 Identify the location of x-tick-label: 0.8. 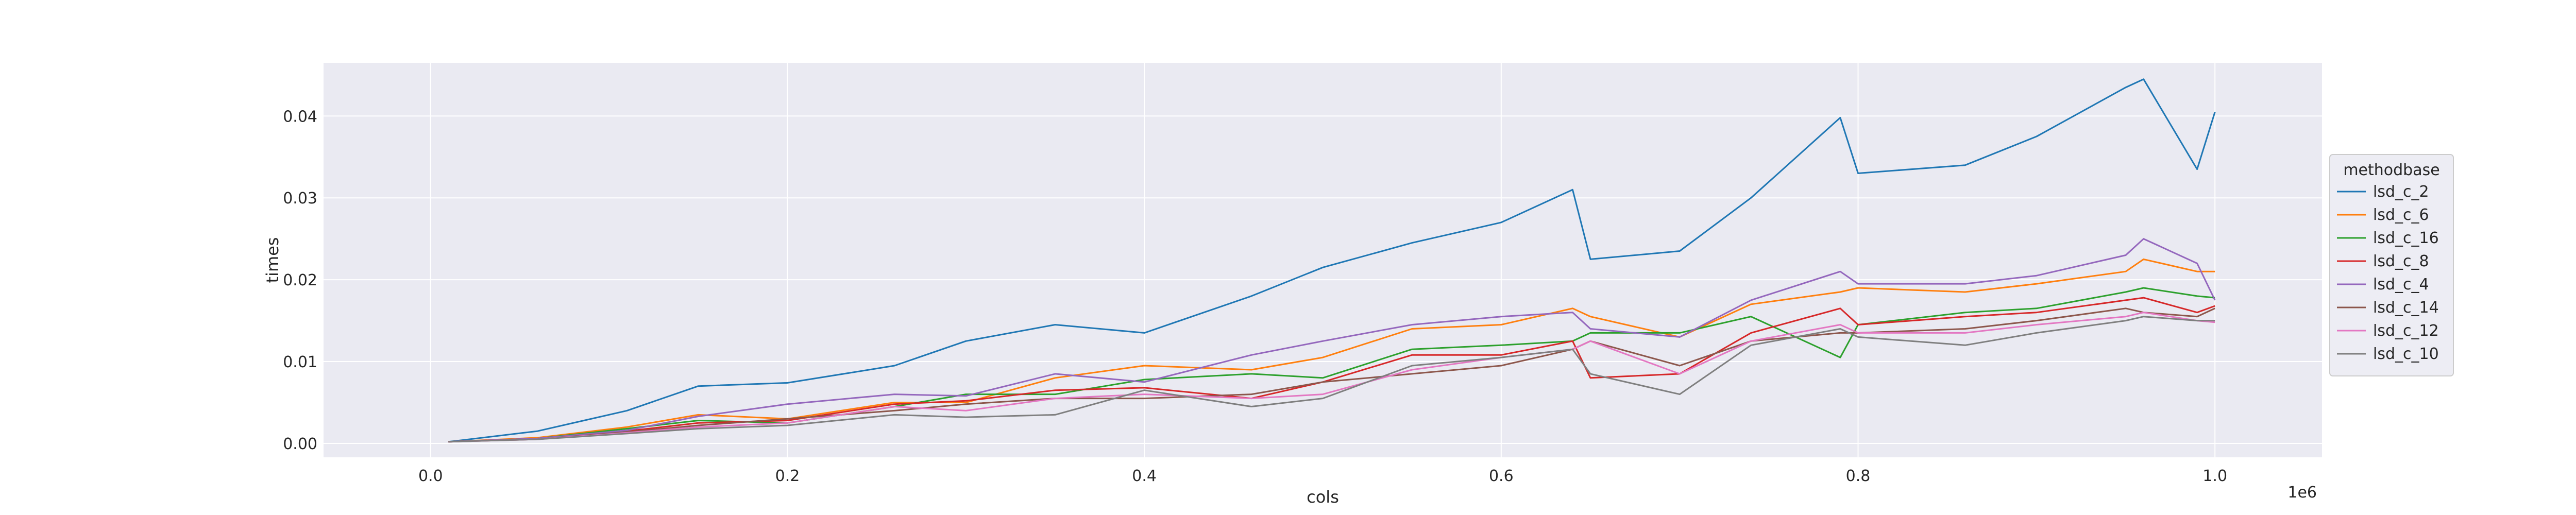
(1858, 476).